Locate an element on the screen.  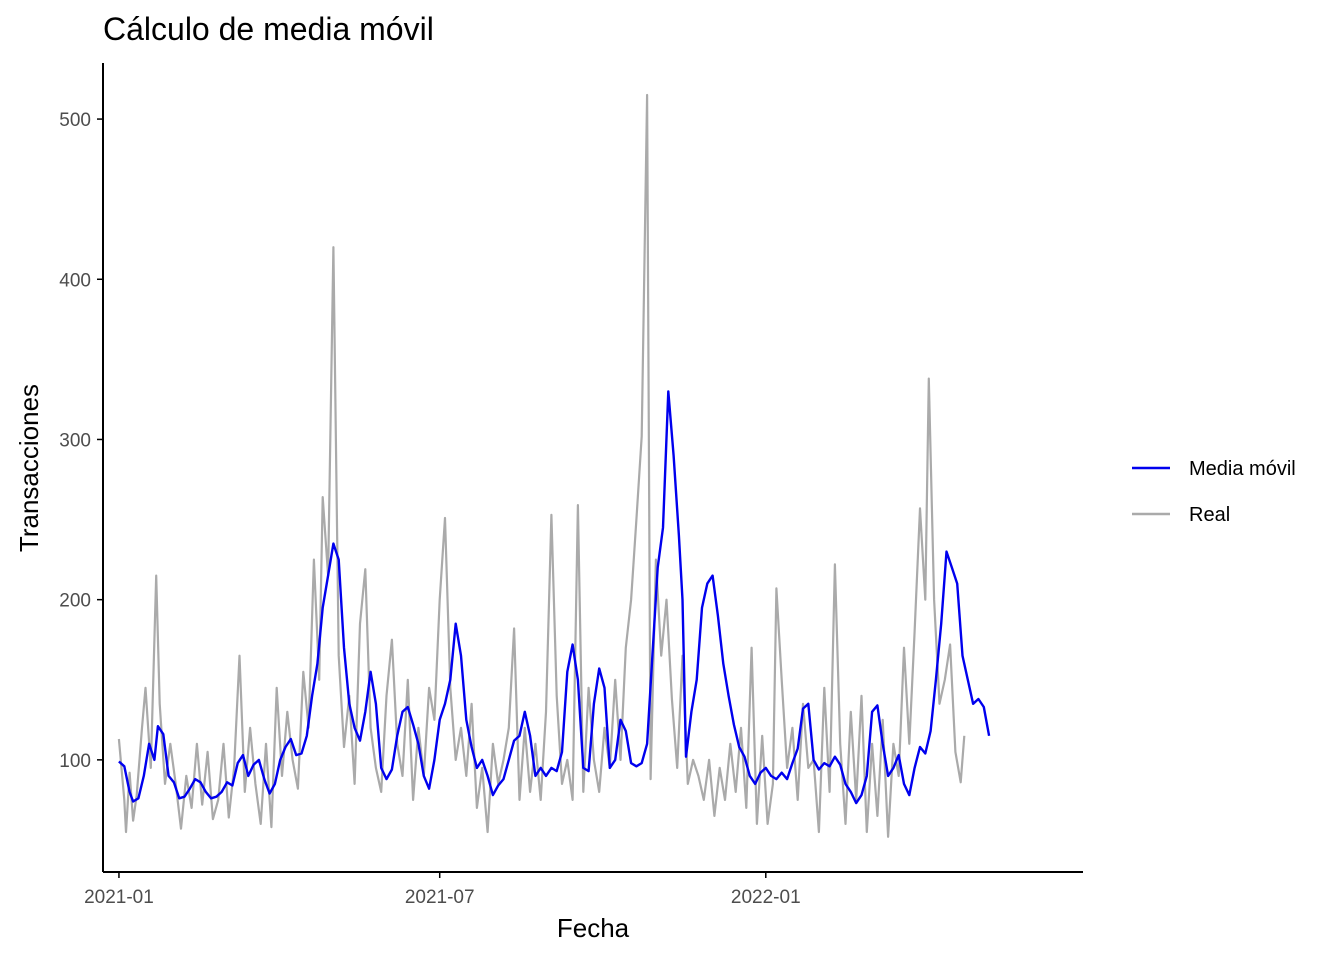
y-axis-title: Transacciones is located at coordinates (29, 468).